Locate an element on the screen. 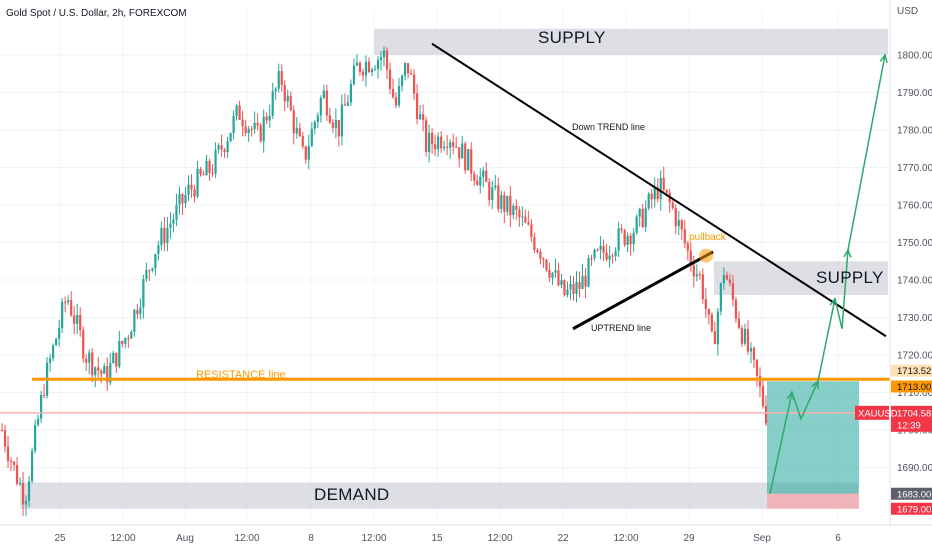 This screenshot has width=932, height=550. y-tick-label: 1730.00 is located at coordinates (914, 318).